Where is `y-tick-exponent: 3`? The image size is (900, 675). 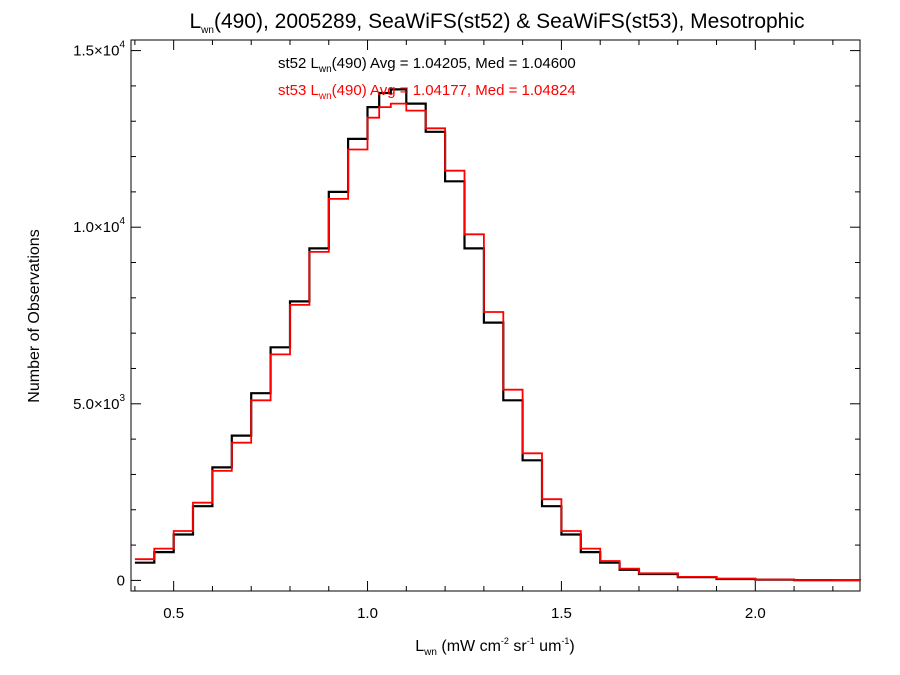
y-tick-exponent: 3 is located at coordinates (122, 398).